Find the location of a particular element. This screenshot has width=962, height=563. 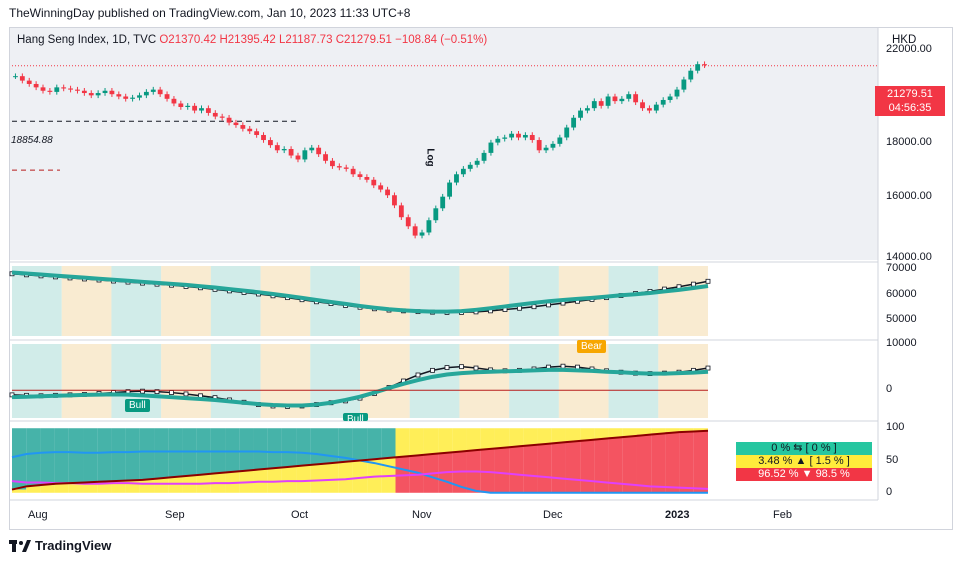

pane1-bands is located at coordinates (360, 301).